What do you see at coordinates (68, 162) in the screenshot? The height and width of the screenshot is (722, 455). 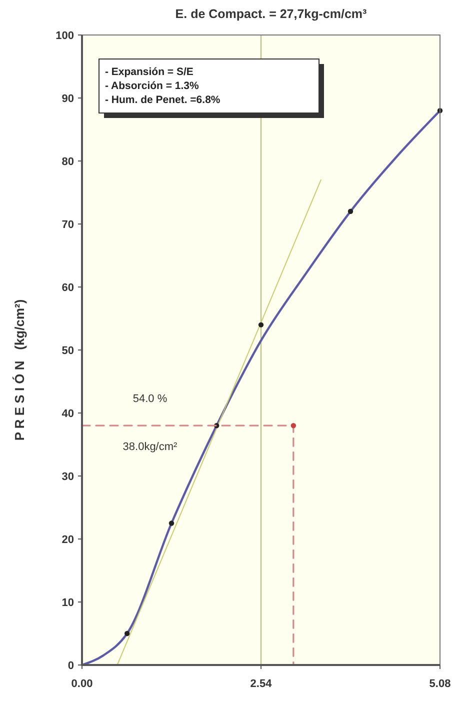 I see `y-tick-label: 80` at bounding box center [68, 162].